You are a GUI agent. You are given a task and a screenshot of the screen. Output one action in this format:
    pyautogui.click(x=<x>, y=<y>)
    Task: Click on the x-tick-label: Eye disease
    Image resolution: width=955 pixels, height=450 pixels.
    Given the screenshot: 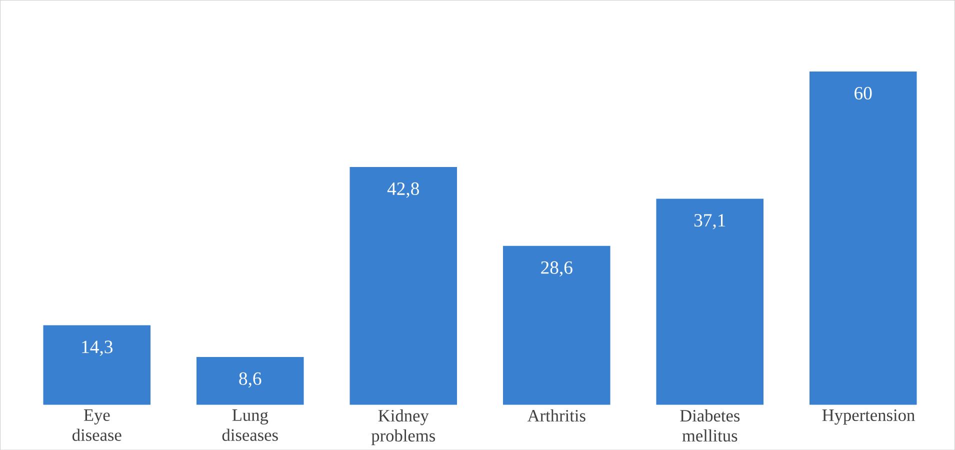 What is the action you would take?
    pyautogui.click(x=97, y=425)
    